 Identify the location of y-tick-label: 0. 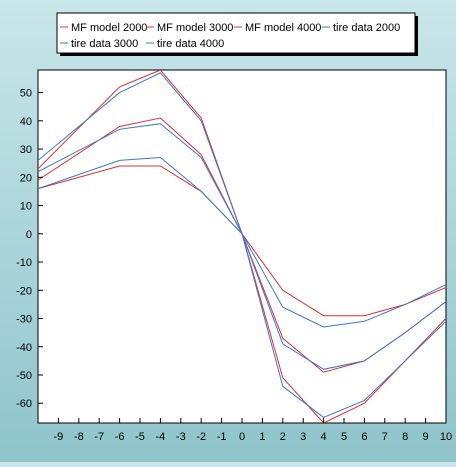
(29, 235).